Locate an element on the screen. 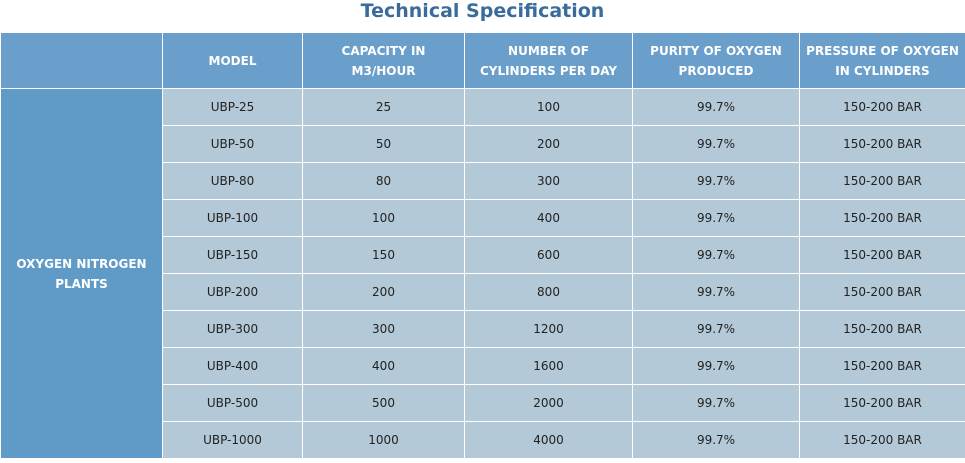 This screenshot has height=463, width=965. header-model: MODEL is located at coordinates (232, 60).